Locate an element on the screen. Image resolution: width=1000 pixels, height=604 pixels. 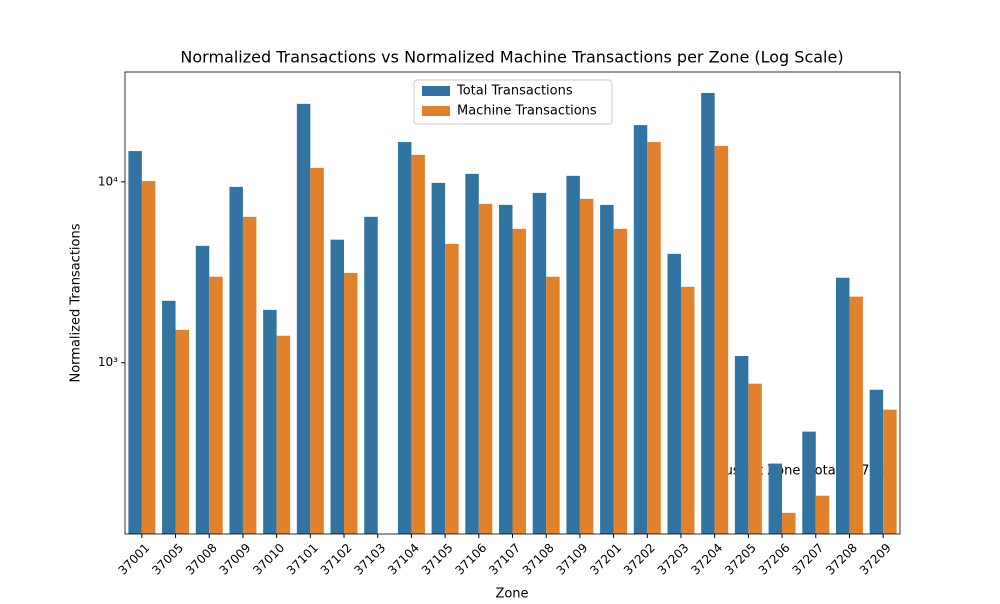
x-tick-label: 37206 is located at coordinates (774, 559).